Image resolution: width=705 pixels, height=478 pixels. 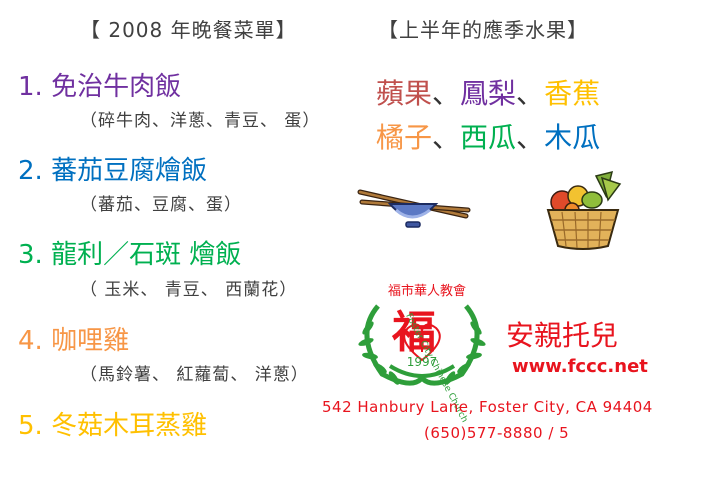 What do you see at coordinates (113, 426) in the screenshot?
I see `menu-item-5: 5. 冬菇木耳蒸雞` at bounding box center [113, 426].